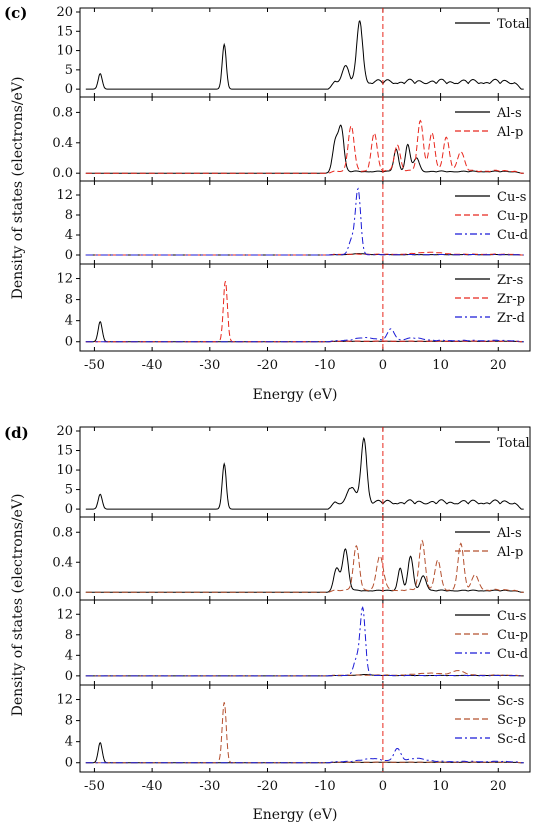 The image size is (550, 829). I want to click on series-line-zr-p, so click(304, 312).